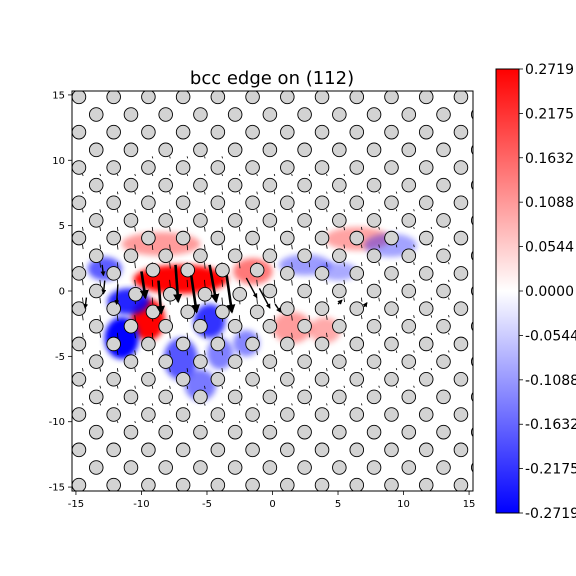 The width and height of the screenshot is (576, 576). I want to click on x-axis: -15 -10 -5 0 5 10 15, so click(271, 500).